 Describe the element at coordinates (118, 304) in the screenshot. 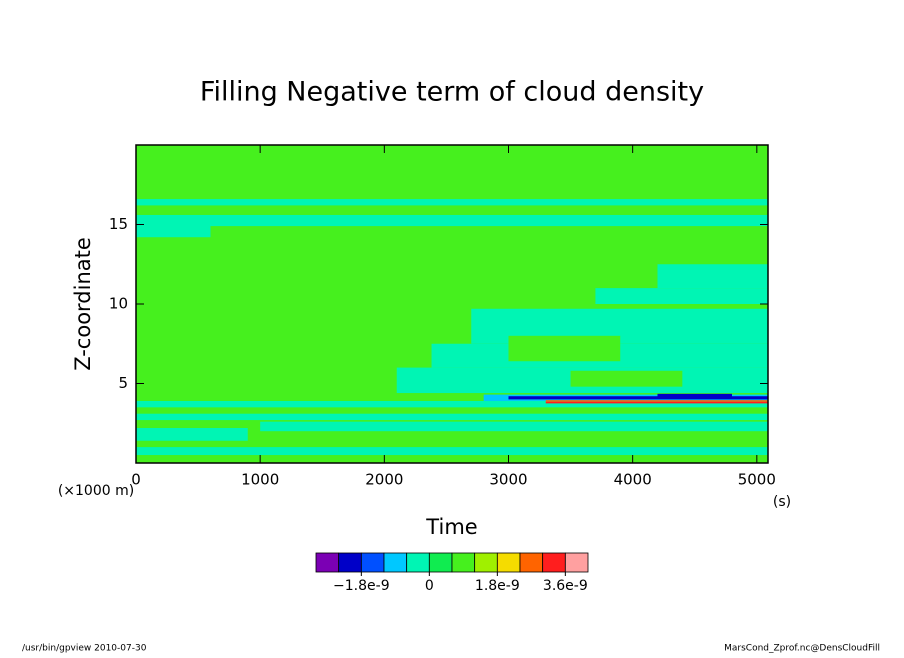

I see `y-tick-label: 10` at that location.